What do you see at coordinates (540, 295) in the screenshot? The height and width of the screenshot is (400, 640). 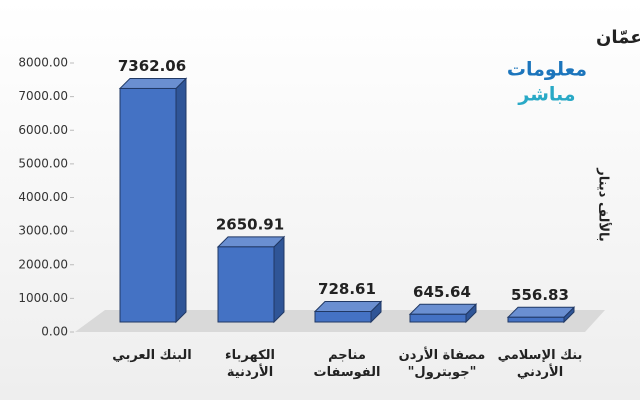 I see `value-label: 556.83` at bounding box center [540, 295].